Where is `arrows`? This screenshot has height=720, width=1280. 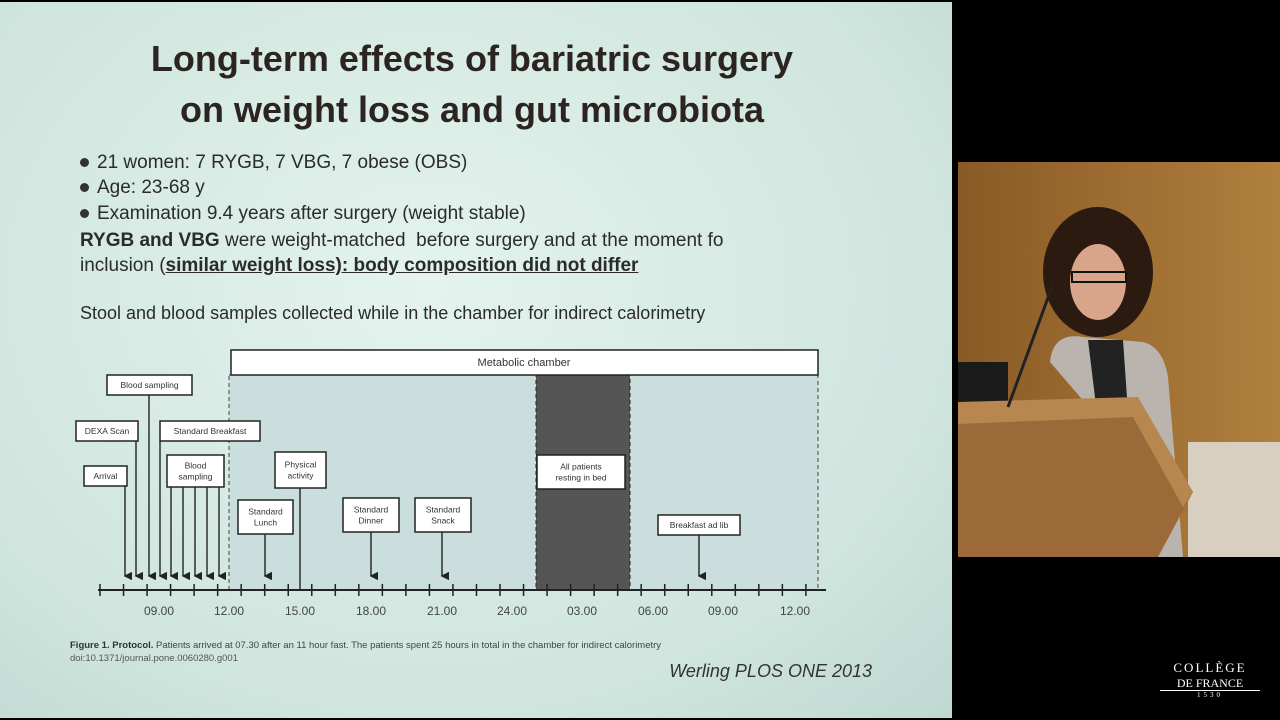
arrows is located at coordinates (414, 492).